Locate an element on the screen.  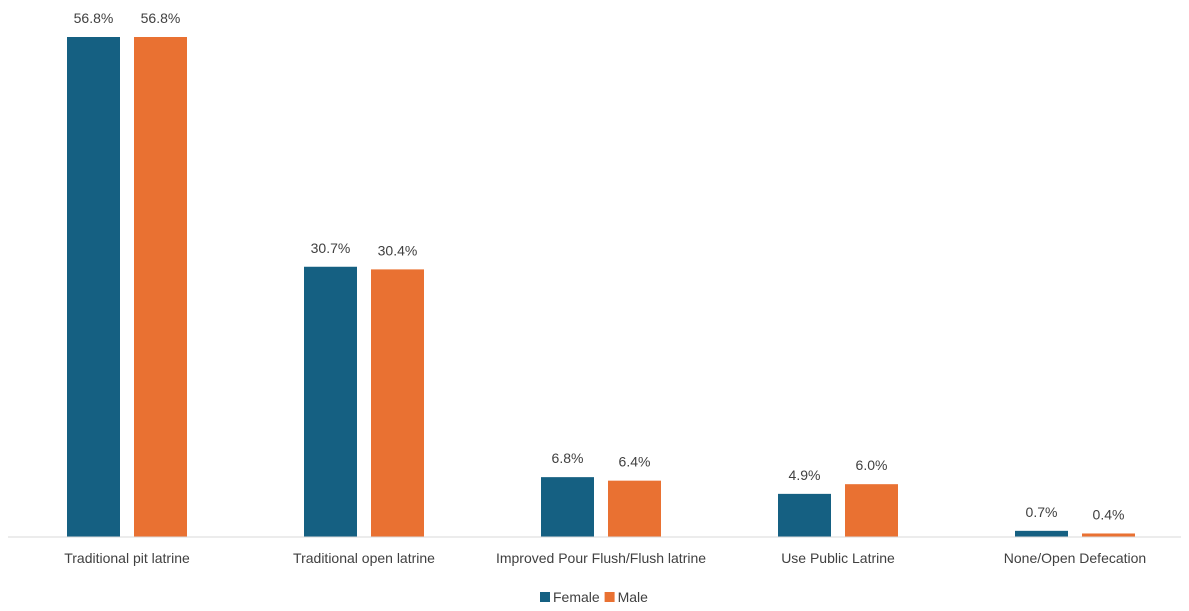
value-label-female-3: 4.9% is located at coordinates (805, 475).